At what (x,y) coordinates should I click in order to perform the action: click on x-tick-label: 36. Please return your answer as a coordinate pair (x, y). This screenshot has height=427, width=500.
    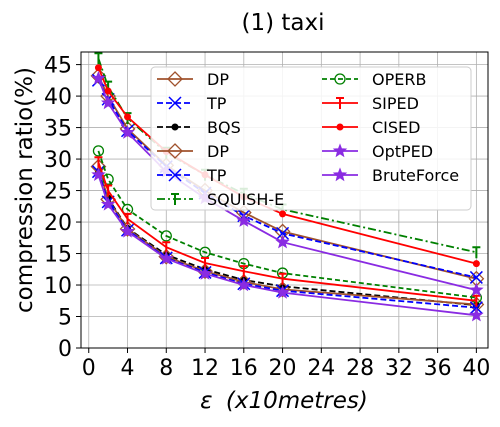
    Looking at the image, I should click on (438, 368).